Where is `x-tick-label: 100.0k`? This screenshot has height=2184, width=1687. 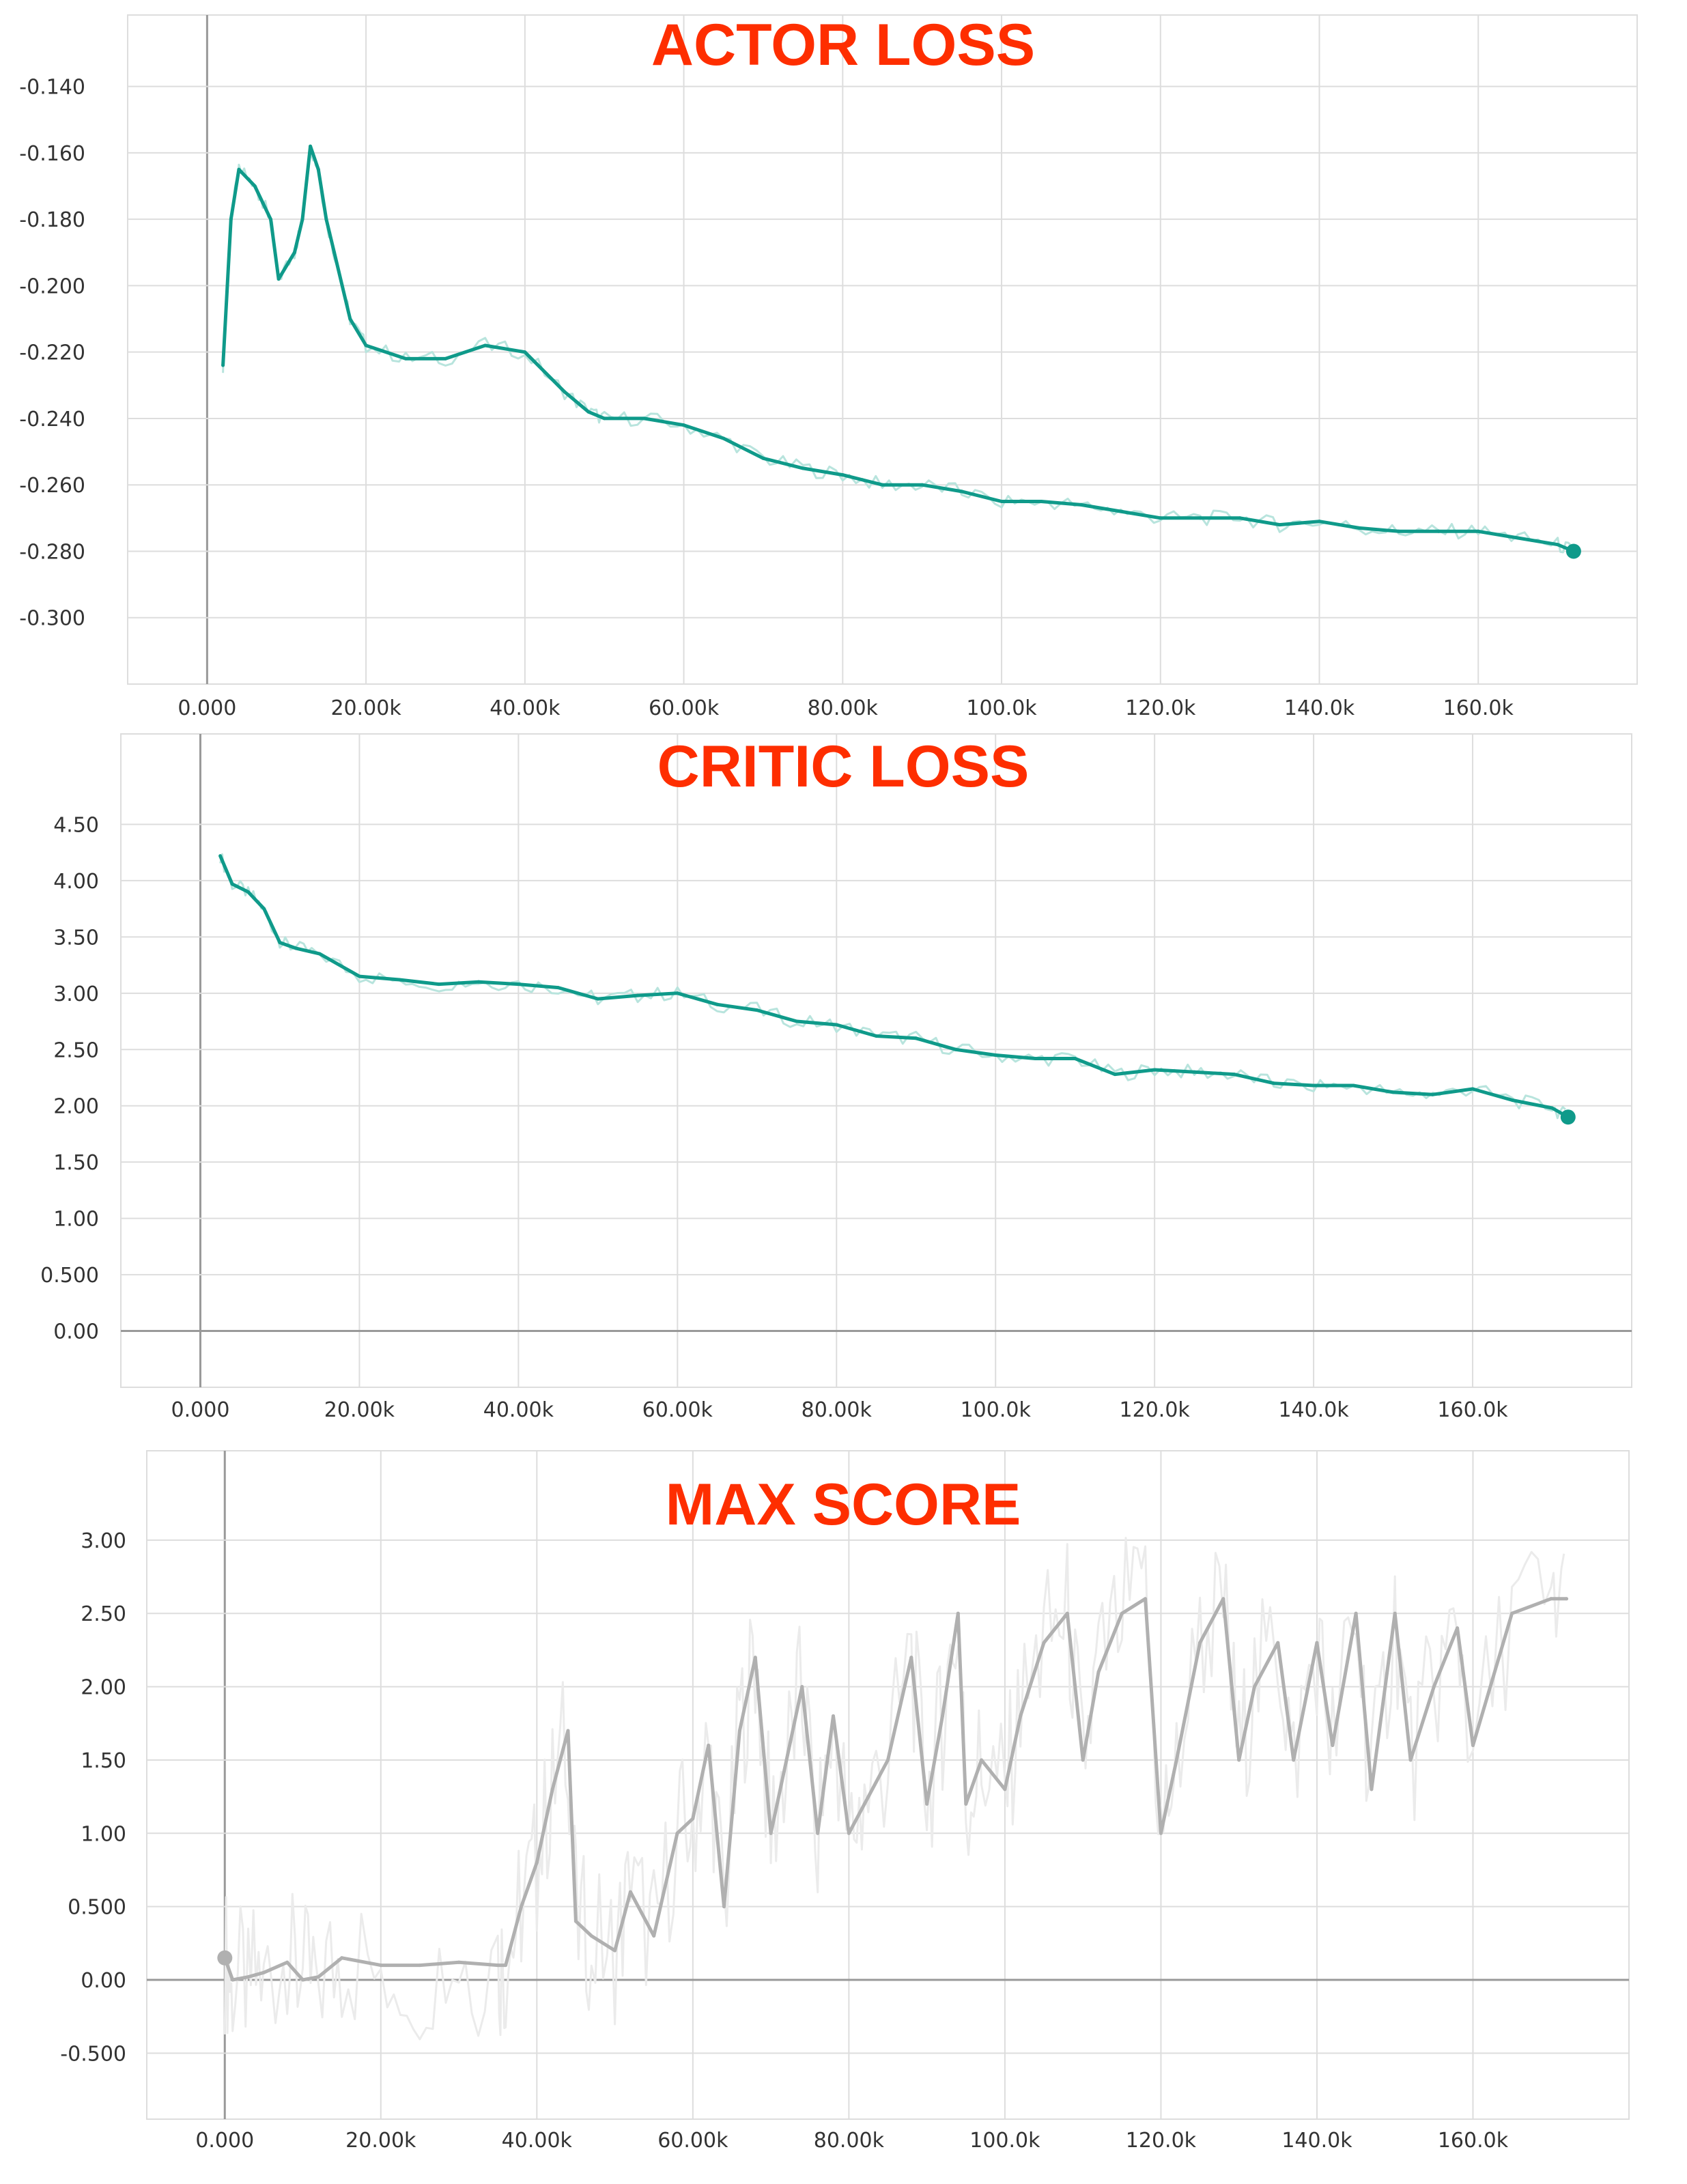
x-tick-label: 100.0k is located at coordinates (1001, 708).